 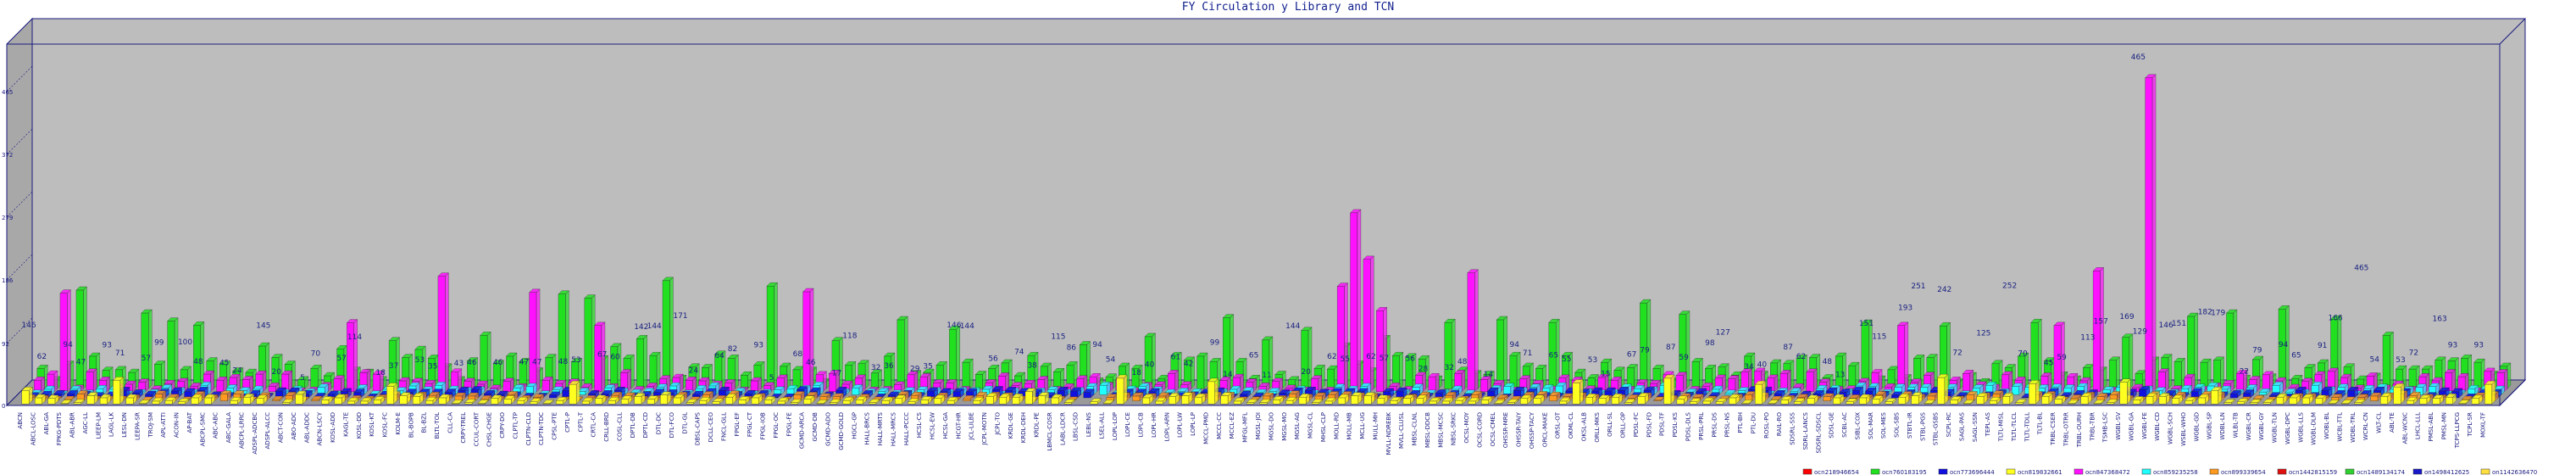 What do you see at coordinates (1375, 426) in the screenshot?
I see `x-tick-label-104: MULL-MH` at bounding box center [1375, 426].